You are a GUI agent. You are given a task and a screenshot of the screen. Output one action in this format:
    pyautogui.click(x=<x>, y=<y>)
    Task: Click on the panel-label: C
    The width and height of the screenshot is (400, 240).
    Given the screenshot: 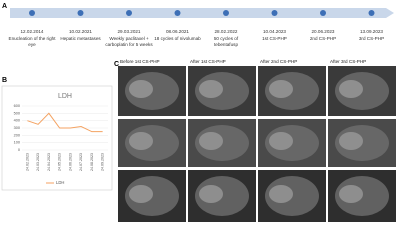 What is the action you would take?
    pyautogui.click(x=116, y=64)
    